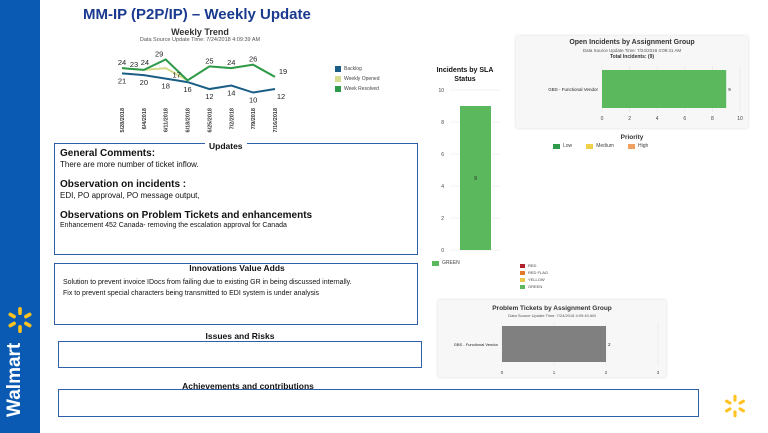 The width and height of the screenshot is (768, 433). Describe the element at coordinates (552, 308) in the screenshot. I see `problem-tickets-title: Problem Tickets by Assignment Group` at that location.